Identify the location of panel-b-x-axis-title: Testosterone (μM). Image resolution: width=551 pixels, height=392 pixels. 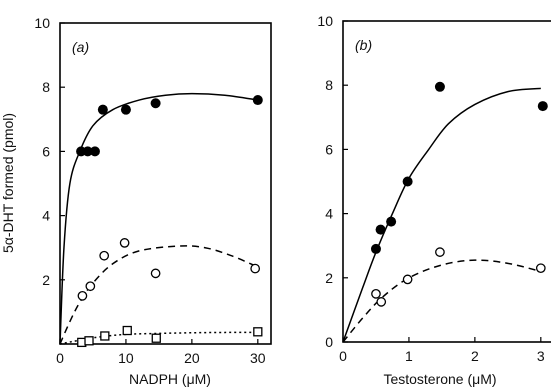
(439, 379).